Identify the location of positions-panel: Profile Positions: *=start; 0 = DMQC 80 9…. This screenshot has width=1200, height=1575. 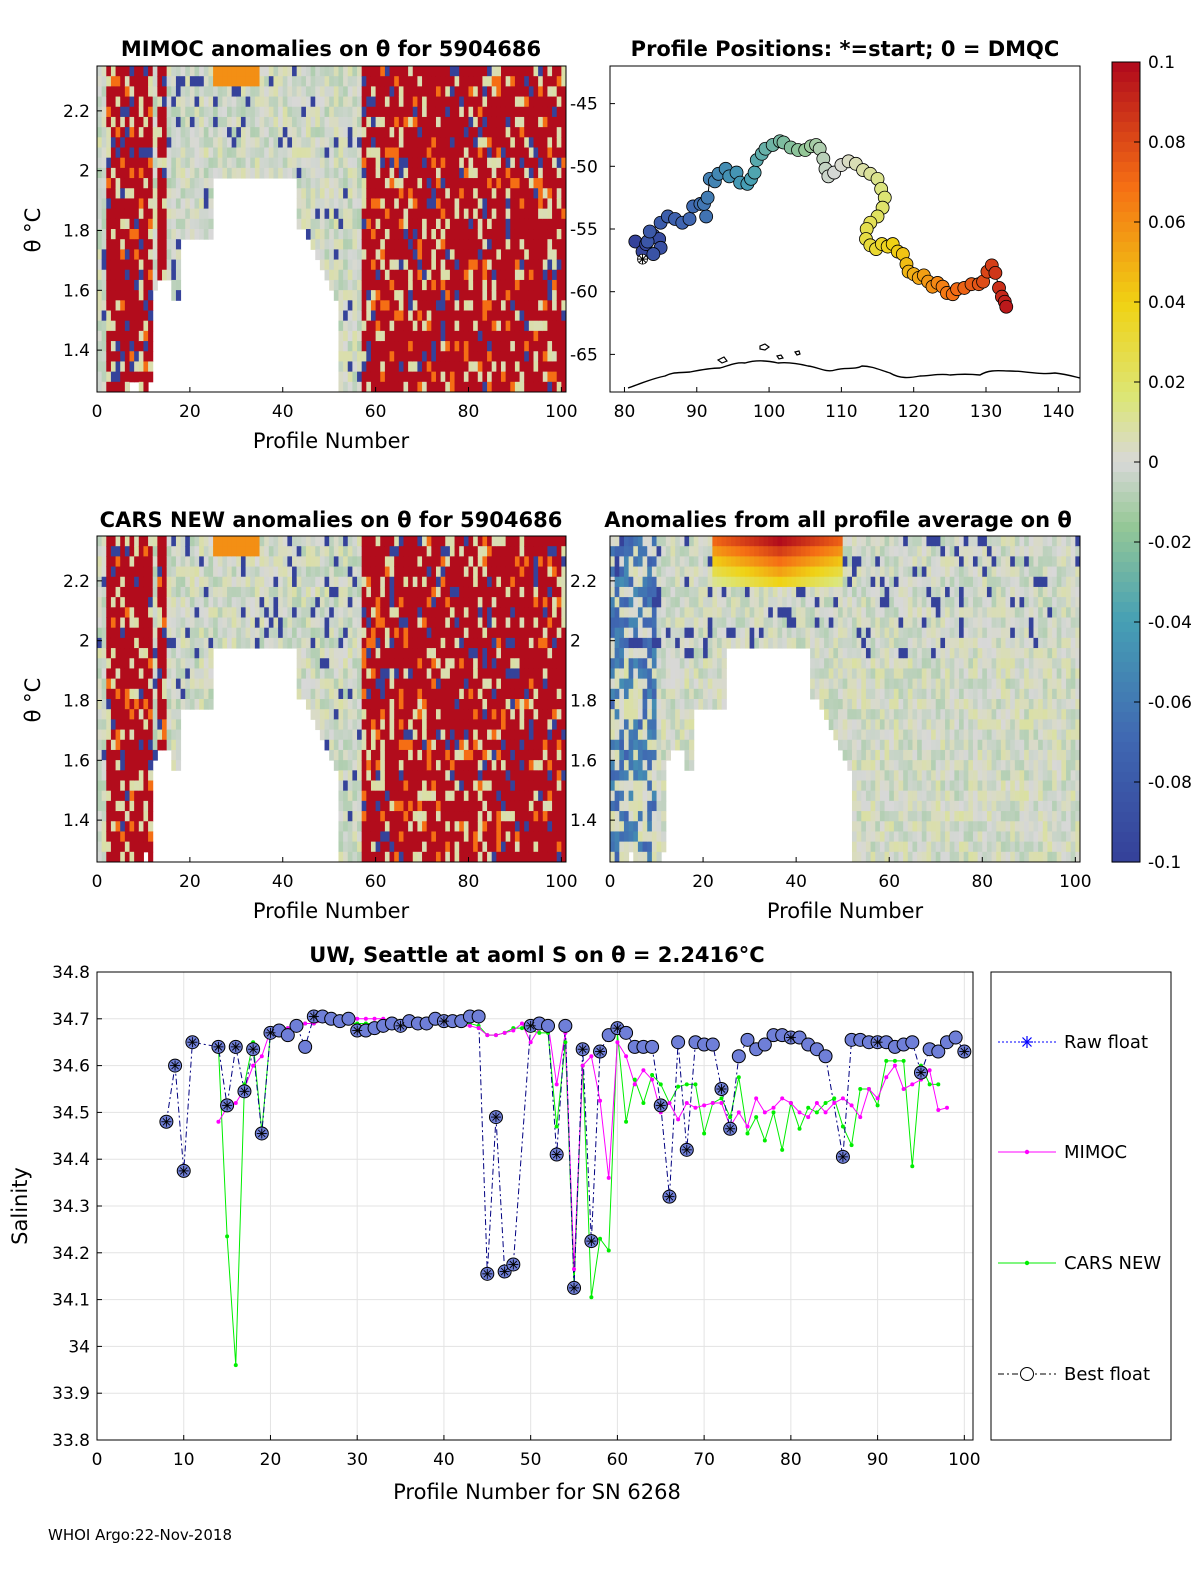
(825, 229).